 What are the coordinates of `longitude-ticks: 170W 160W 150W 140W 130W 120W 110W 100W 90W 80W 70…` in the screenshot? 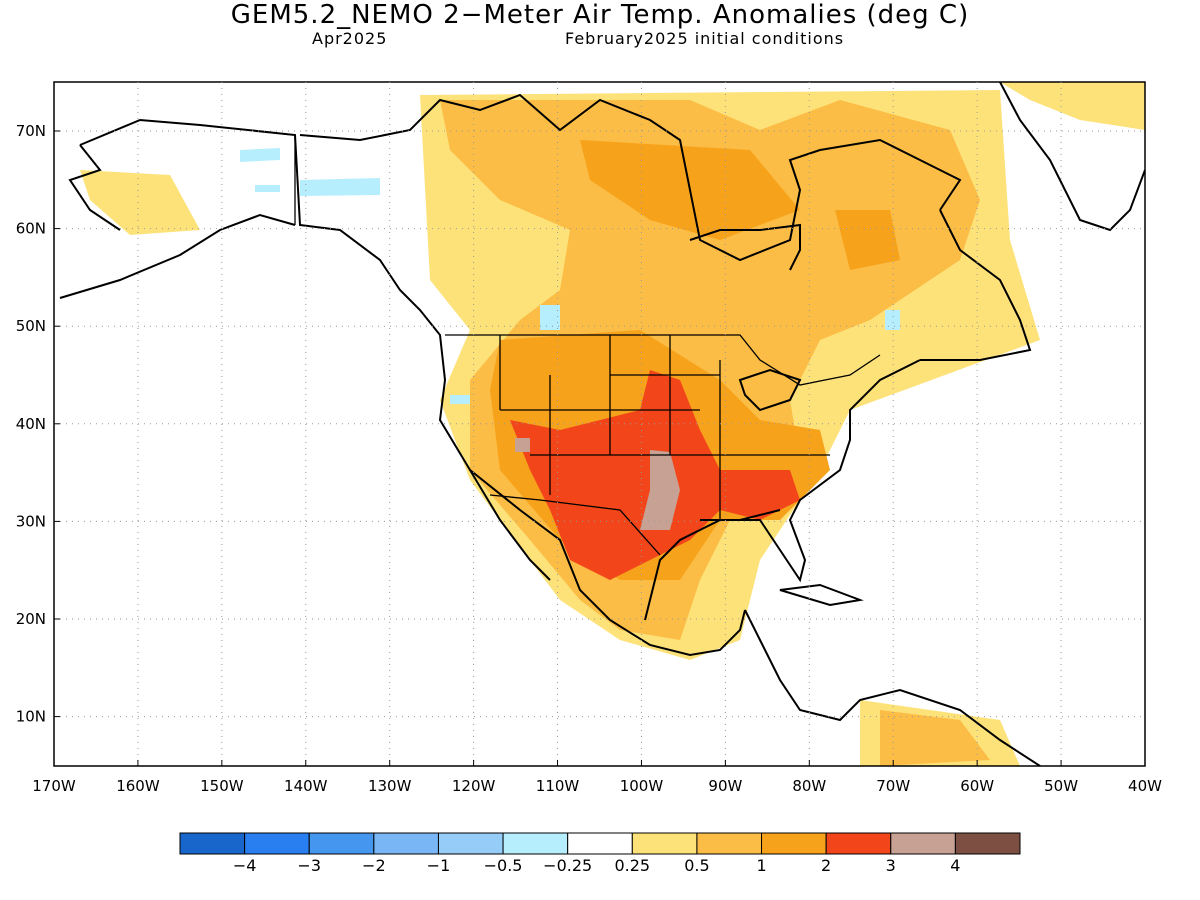 It's located at (597, 777).